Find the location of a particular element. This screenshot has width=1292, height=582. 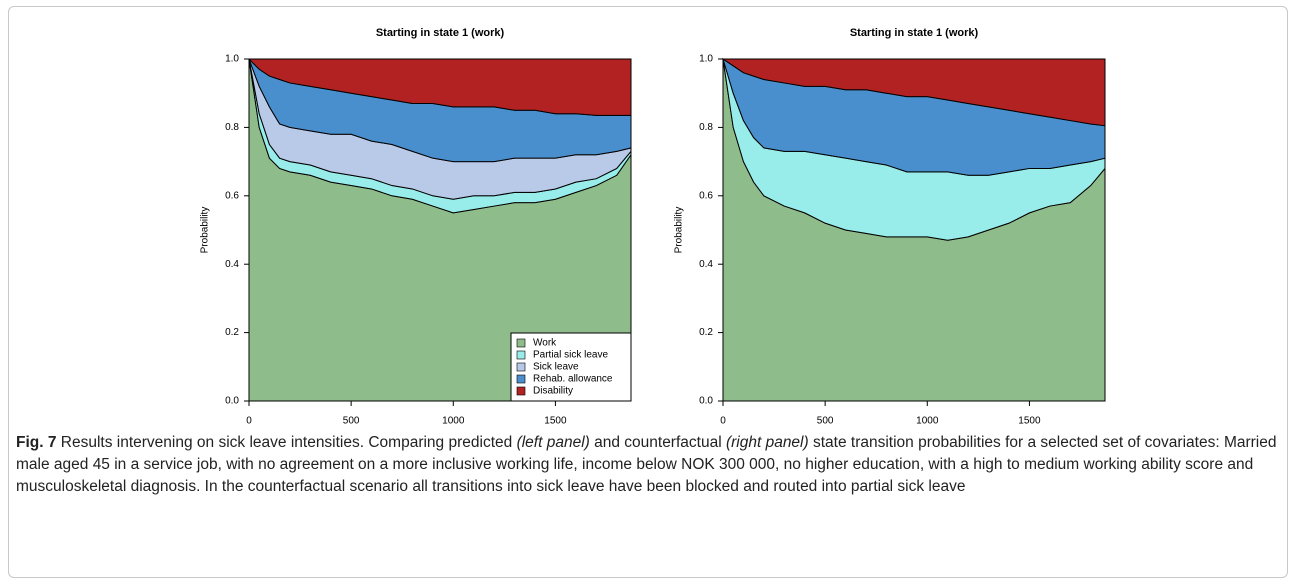

caption-text: (right panel) is located at coordinates (767, 442).